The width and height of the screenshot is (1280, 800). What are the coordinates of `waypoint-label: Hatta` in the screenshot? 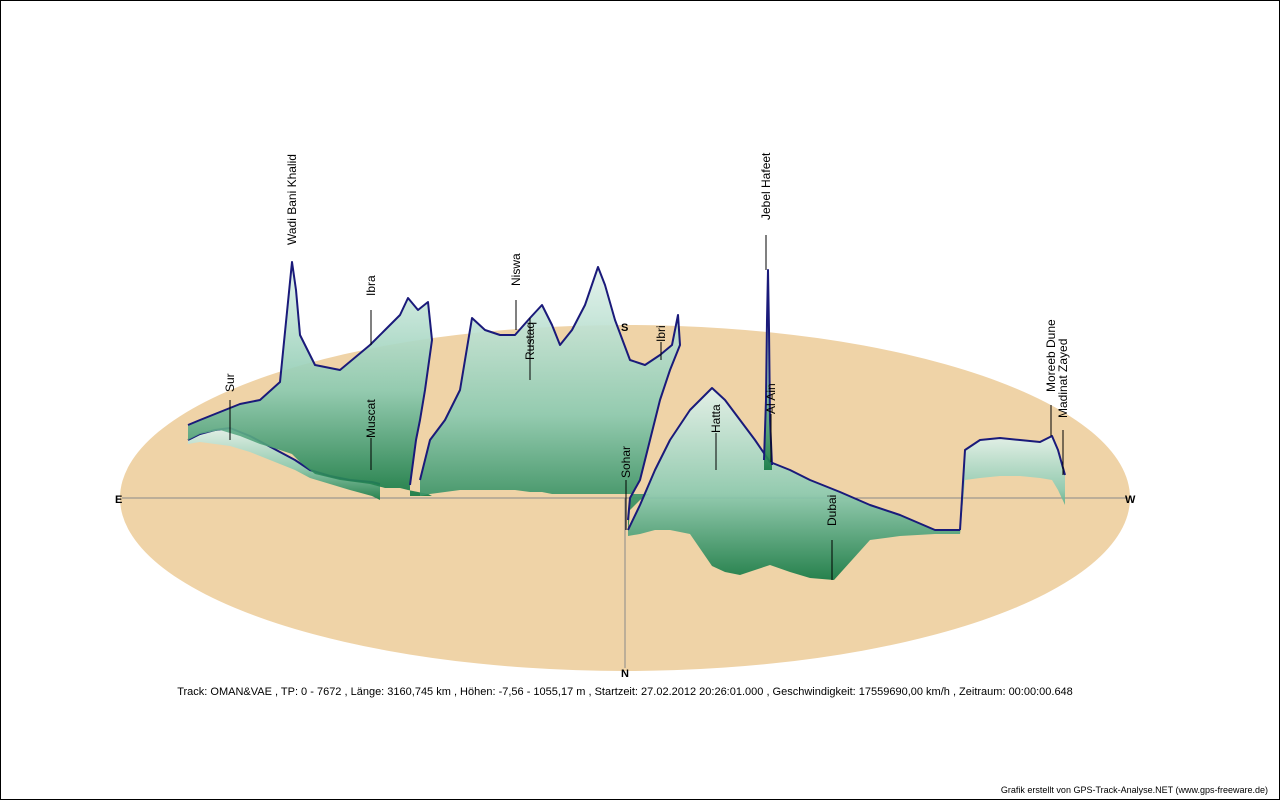 It's located at (716, 418).